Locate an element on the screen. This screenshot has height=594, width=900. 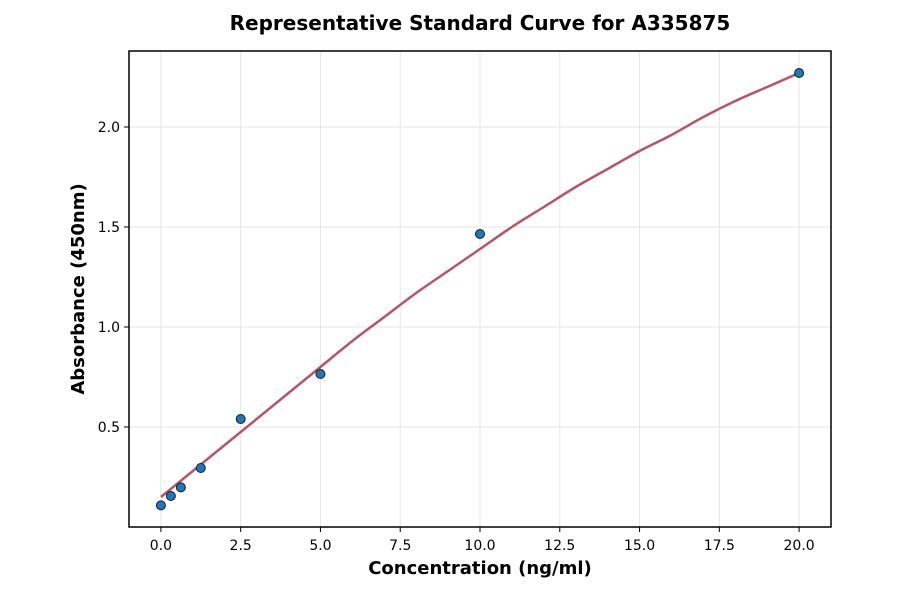
x-axis-label: Concentration (ng/ml) is located at coordinates (480, 568).